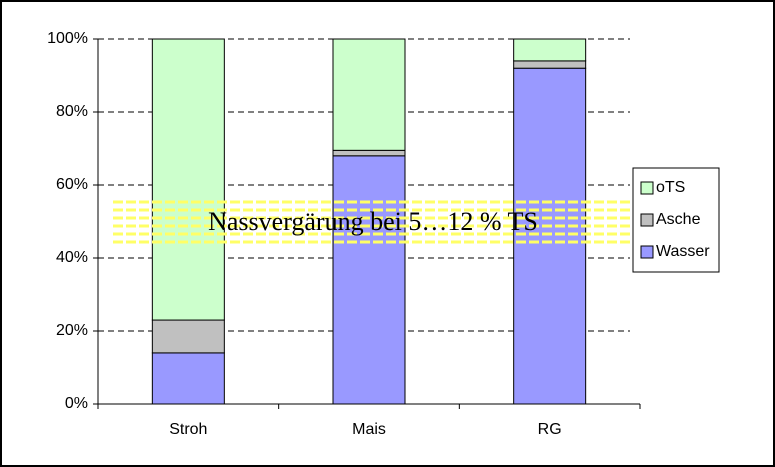 The height and width of the screenshot is (467, 775). What do you see at coordinates (670, 187) in the screenshot?
I see `legend-label: oTS` at bounding box center [670, 187].